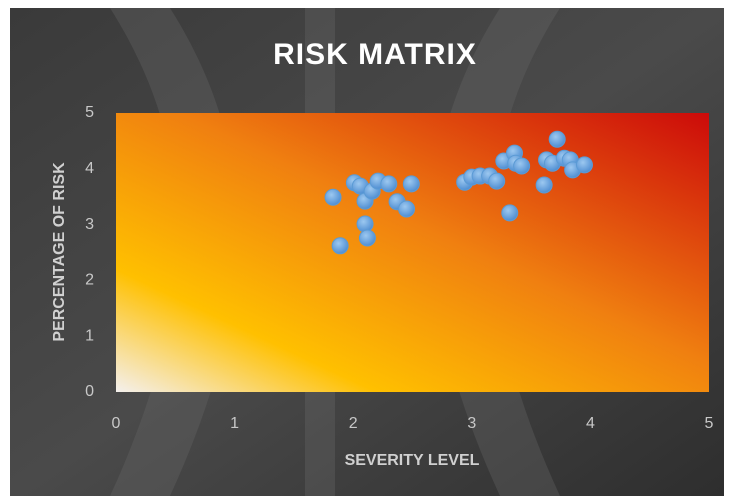 The height and width of the screenshot is (503, 732). Describe the element at coordinates (471, 423) in the screenshot. I see `x-tick-label: 3` at that location.